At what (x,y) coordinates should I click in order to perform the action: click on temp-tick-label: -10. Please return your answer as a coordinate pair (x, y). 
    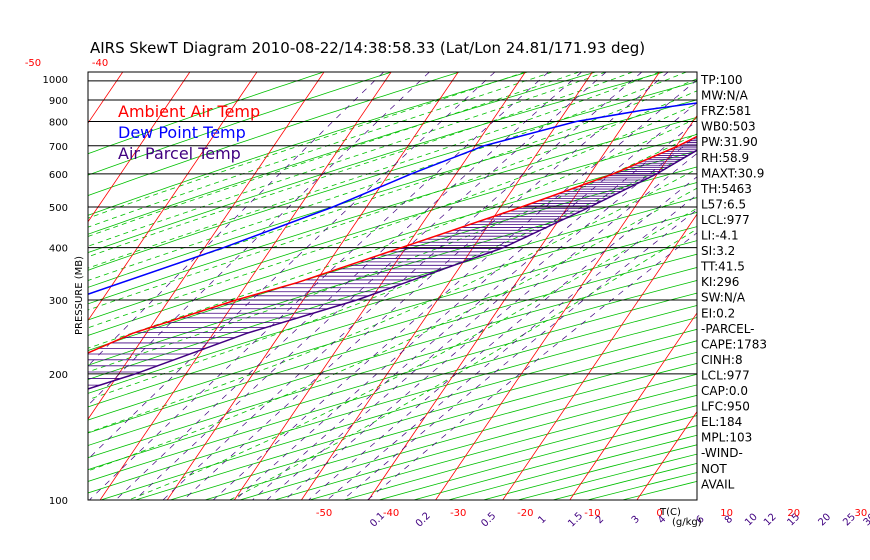
    Looking at the image, I should click on (592, 513).